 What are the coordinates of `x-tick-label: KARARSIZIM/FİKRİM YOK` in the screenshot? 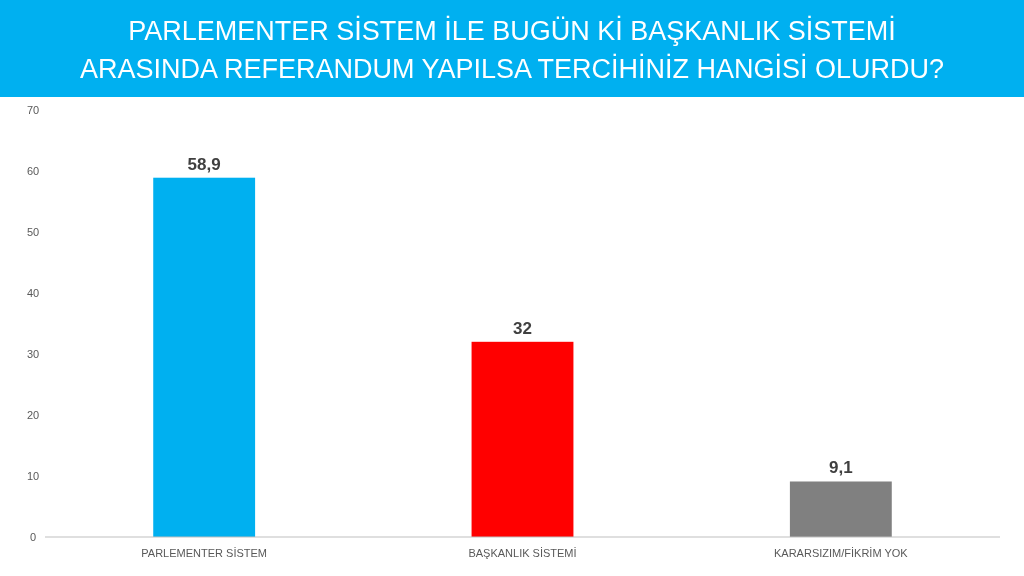 It's located at (841, 553).